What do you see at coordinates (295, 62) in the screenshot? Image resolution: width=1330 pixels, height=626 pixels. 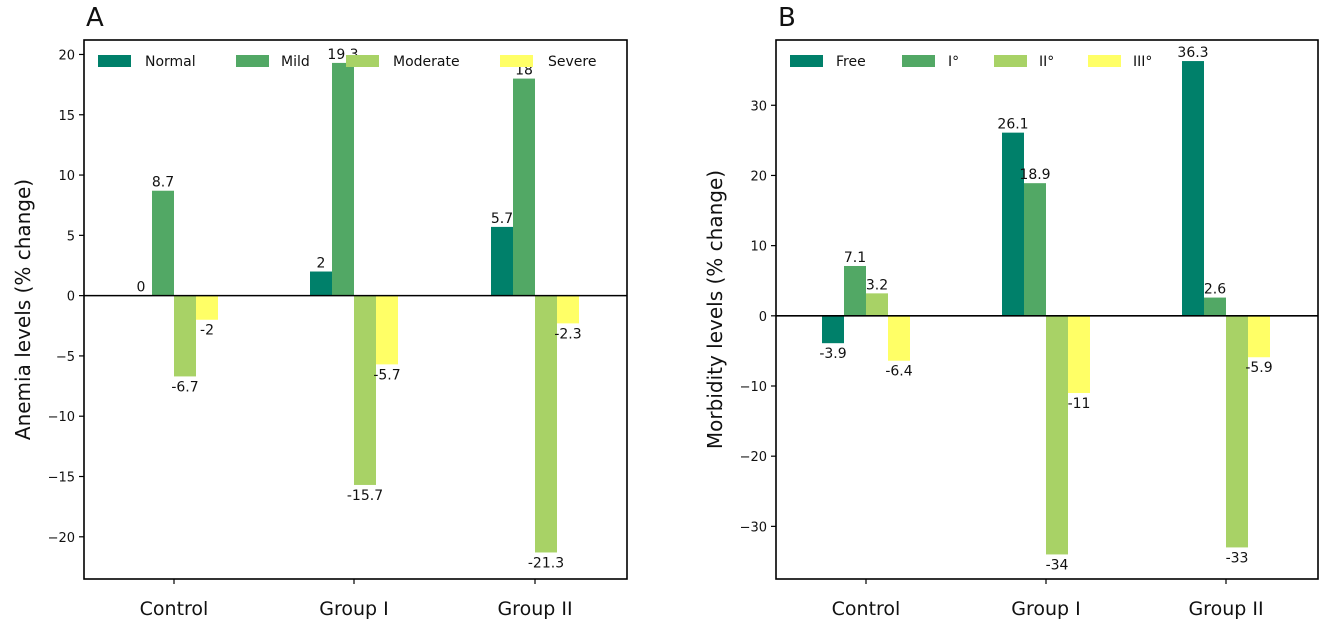 I see `legend-label: Mild` at bounding box center [295, 62].